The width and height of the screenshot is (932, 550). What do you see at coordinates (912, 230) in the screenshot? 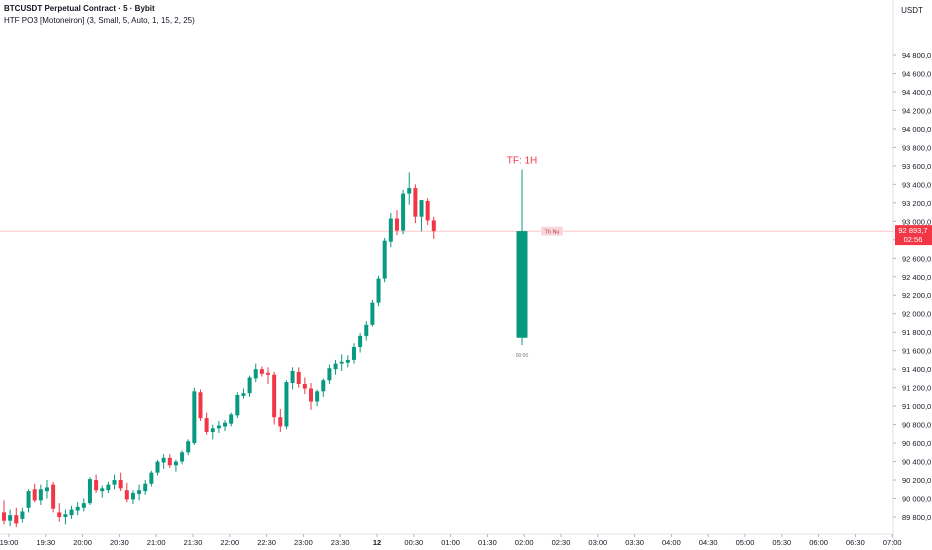
I see `last-price-value: 92 893,7` at bounding box center [912, 230].